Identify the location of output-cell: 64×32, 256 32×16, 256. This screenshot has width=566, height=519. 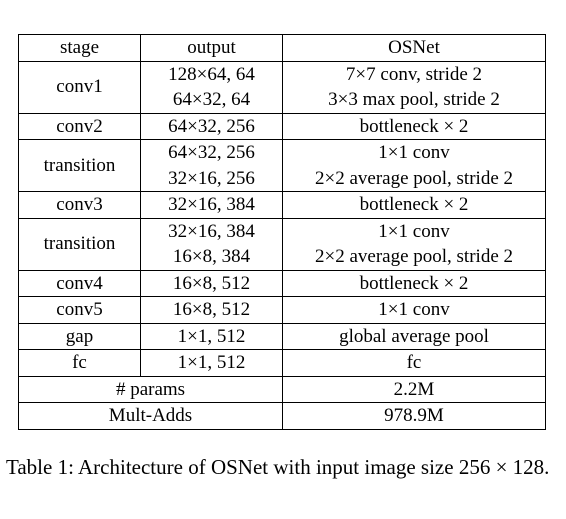
(211, 165).